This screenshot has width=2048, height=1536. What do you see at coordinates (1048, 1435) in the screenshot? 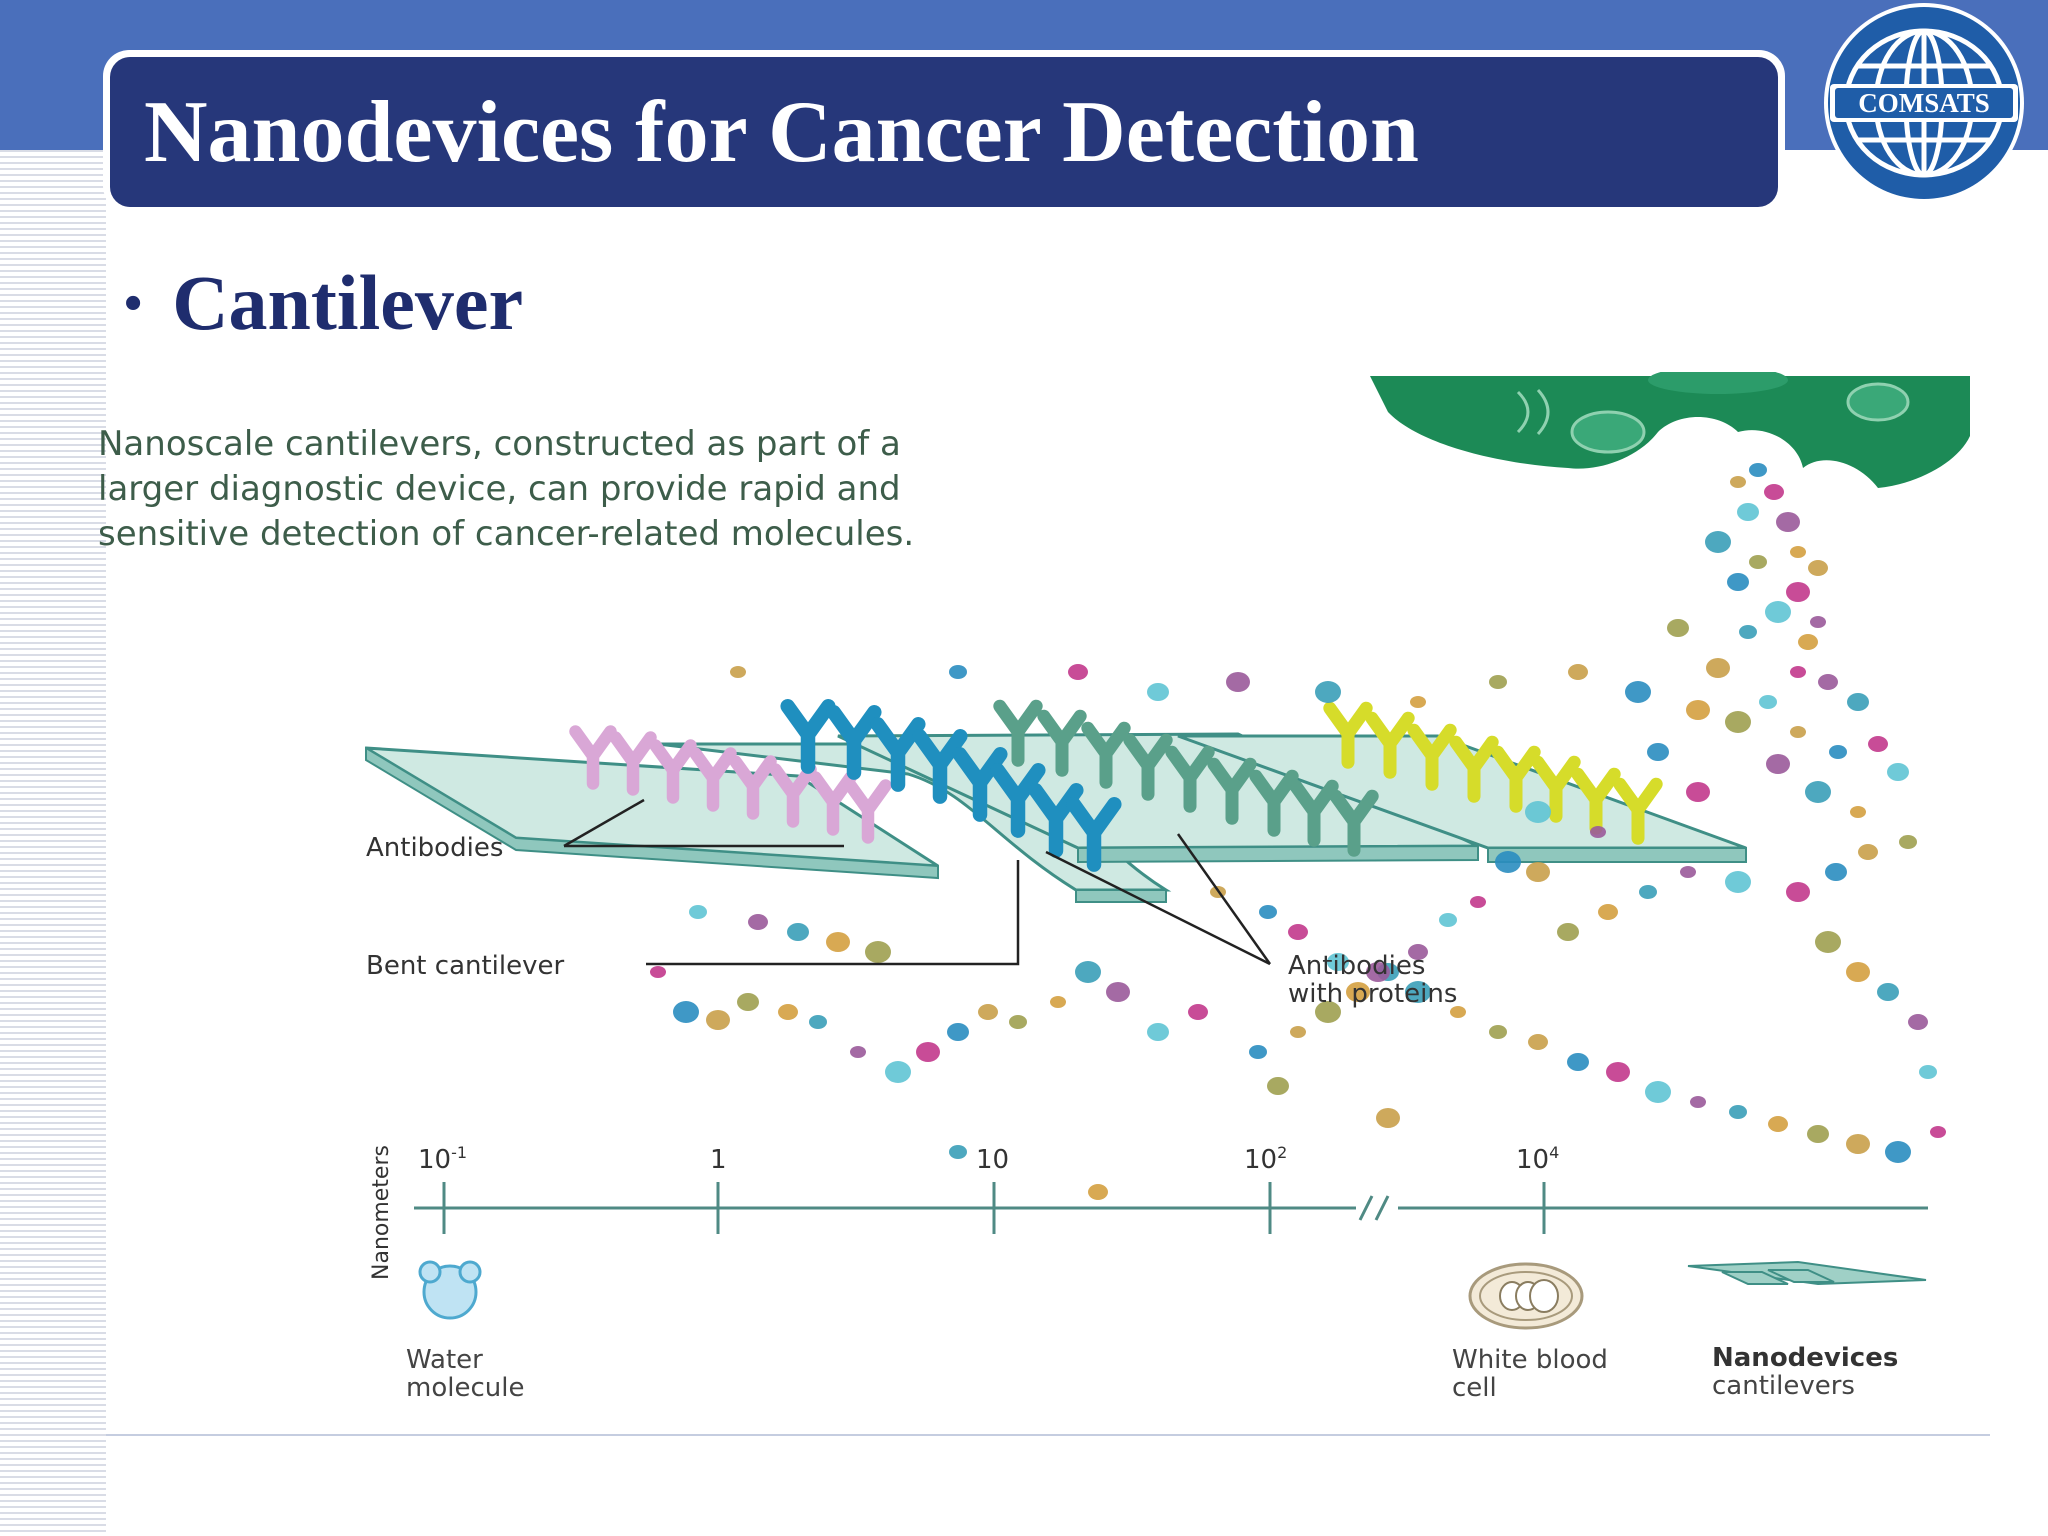
I see `footer-divider` at bounding box center [1048, 1435].